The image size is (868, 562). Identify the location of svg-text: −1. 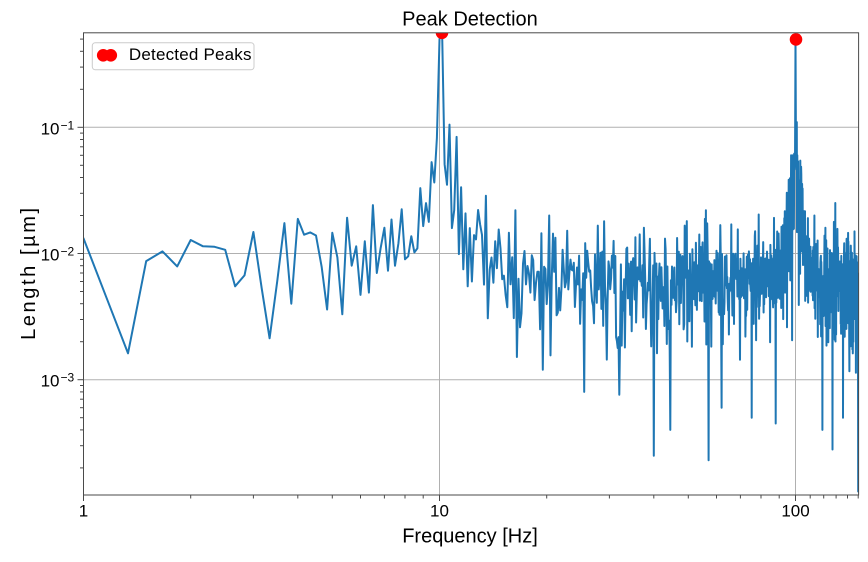
(68, 125).